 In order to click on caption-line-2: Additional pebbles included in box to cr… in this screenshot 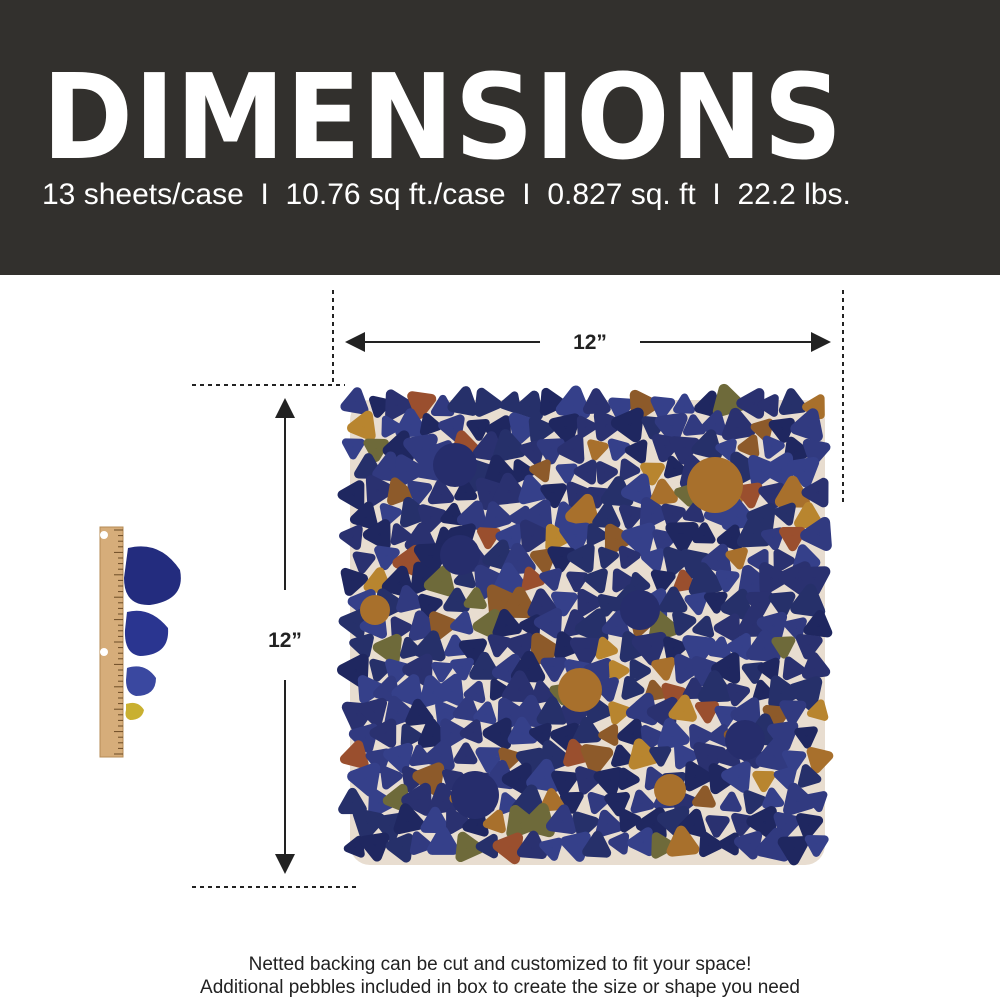, I will do `click(500, 987)`.